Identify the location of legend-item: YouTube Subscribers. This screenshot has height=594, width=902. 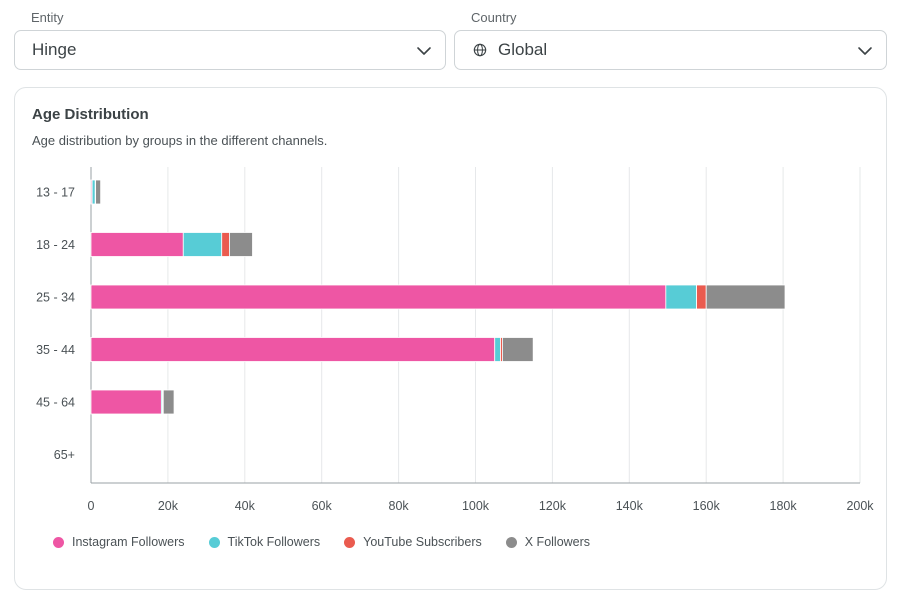
(413, 542).